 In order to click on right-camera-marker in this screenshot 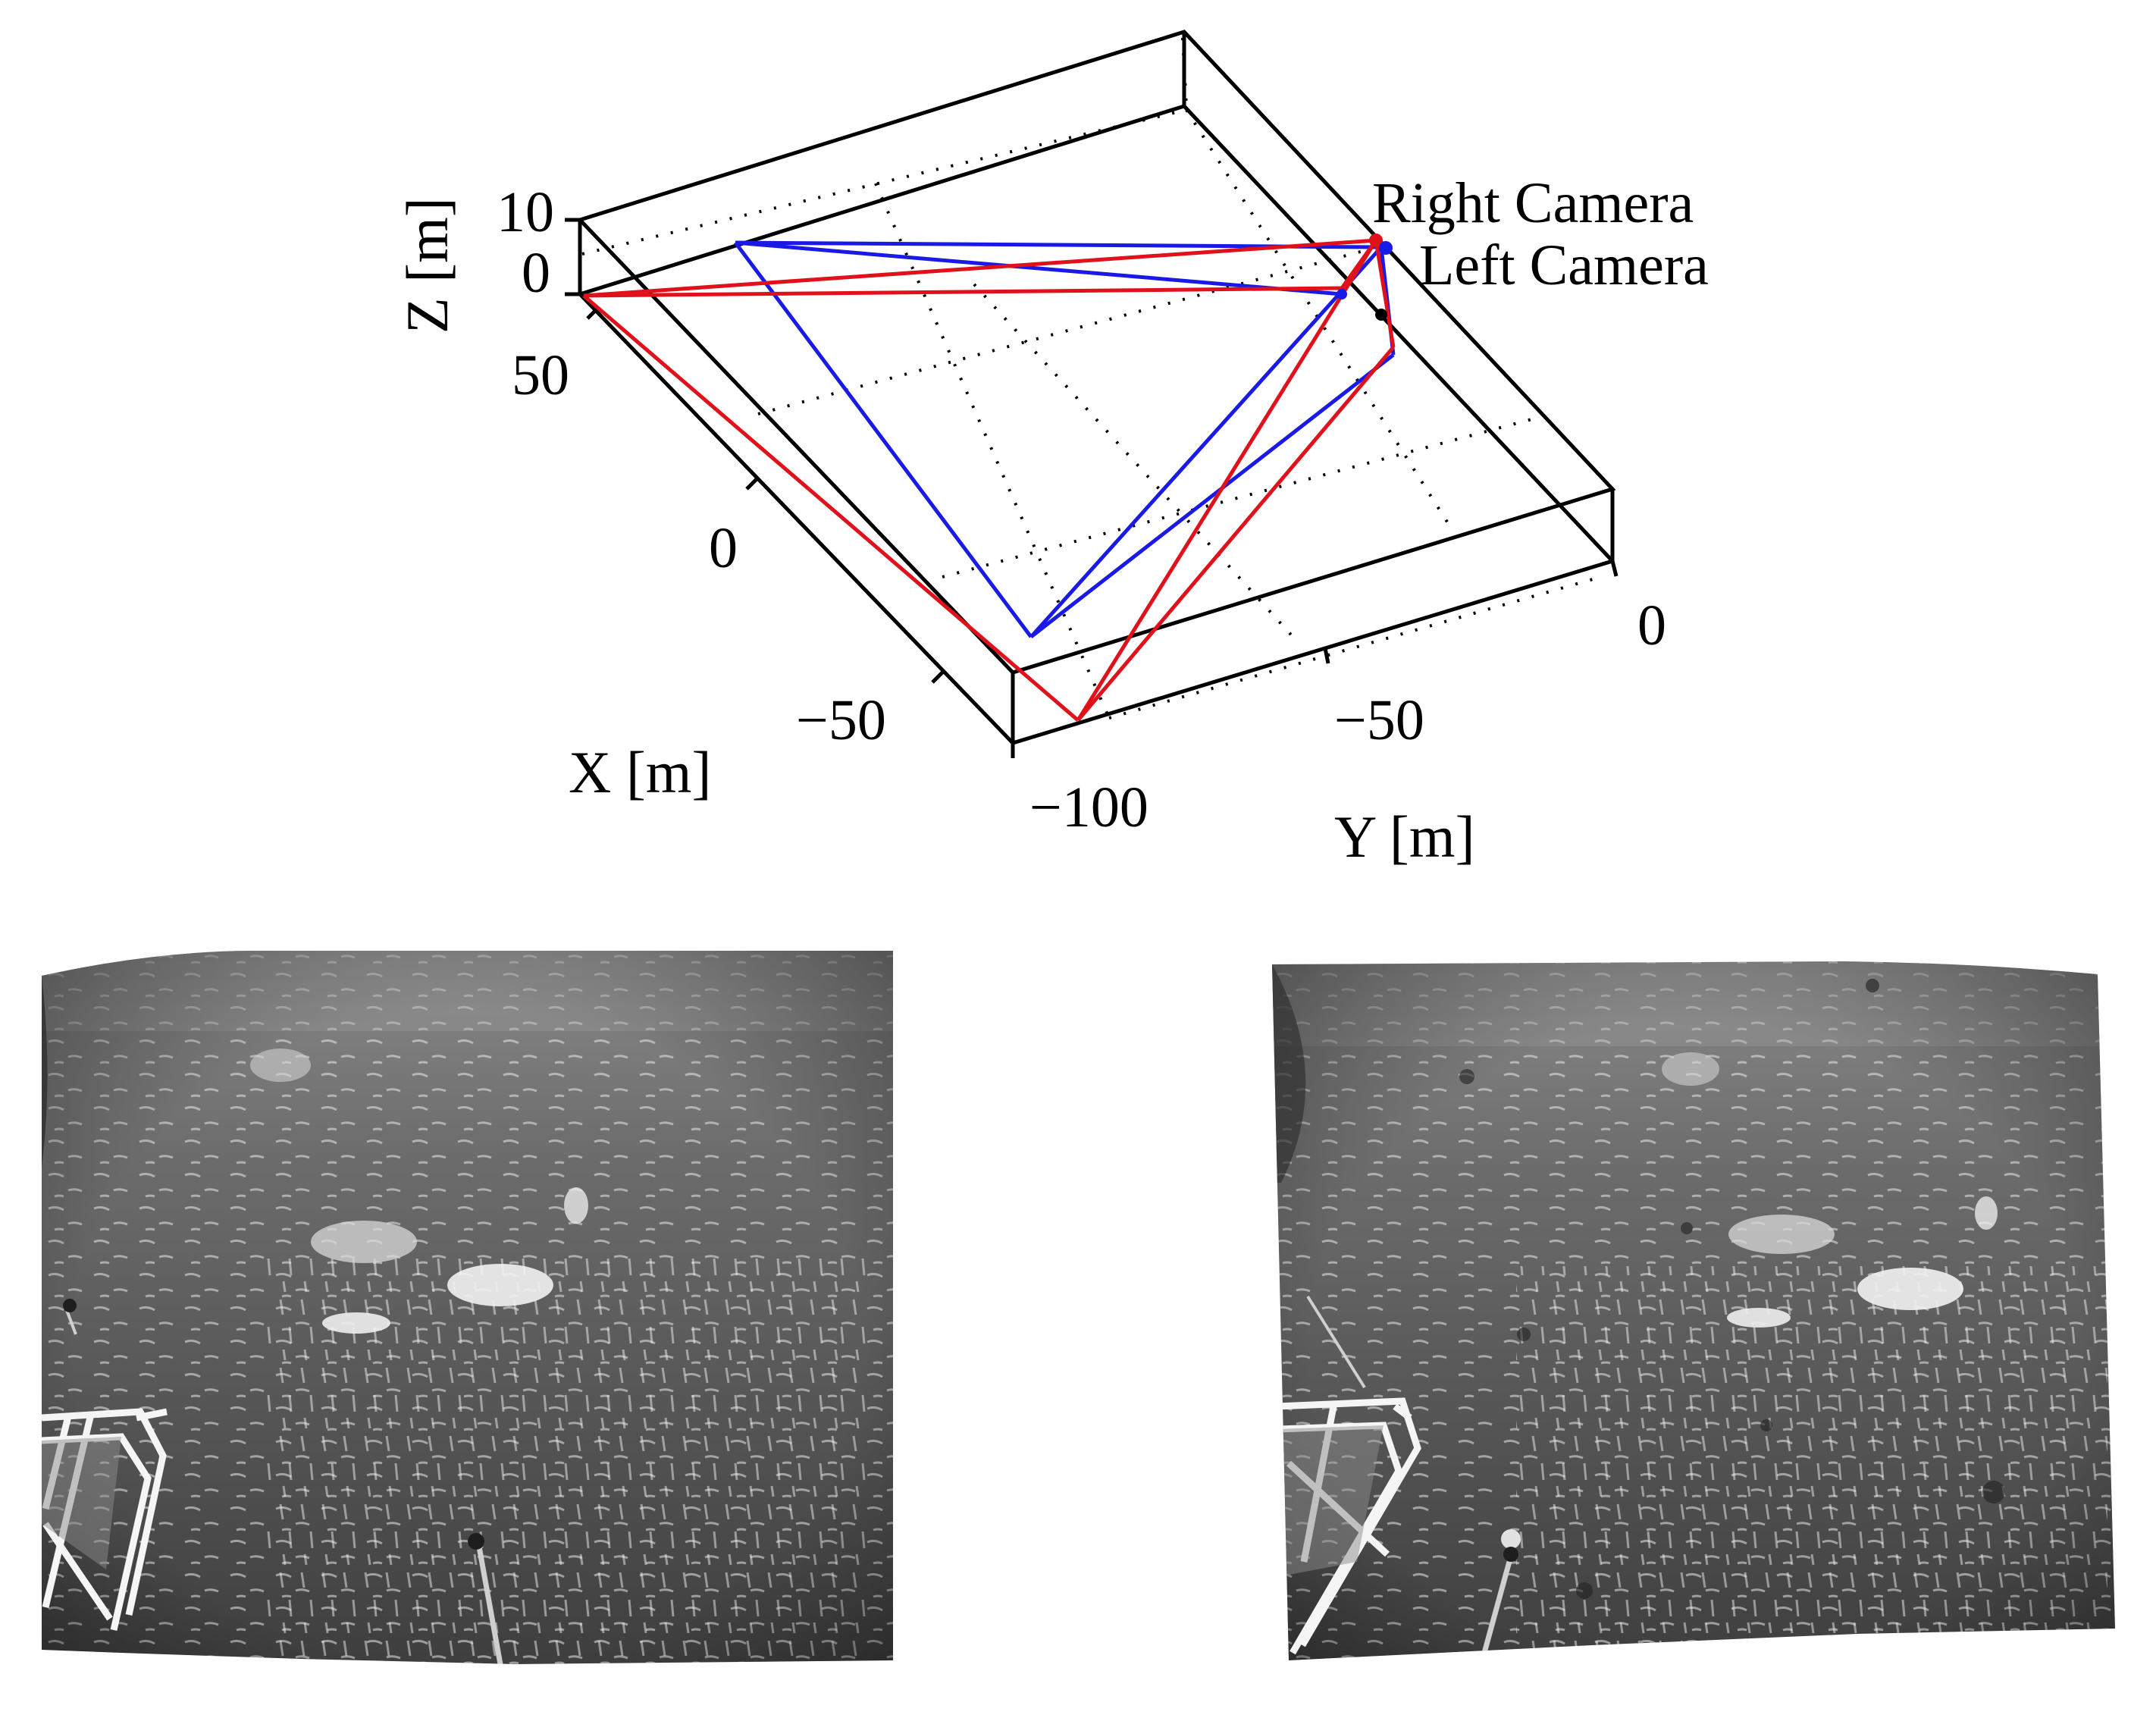, I will do `click(1376, 240)`.